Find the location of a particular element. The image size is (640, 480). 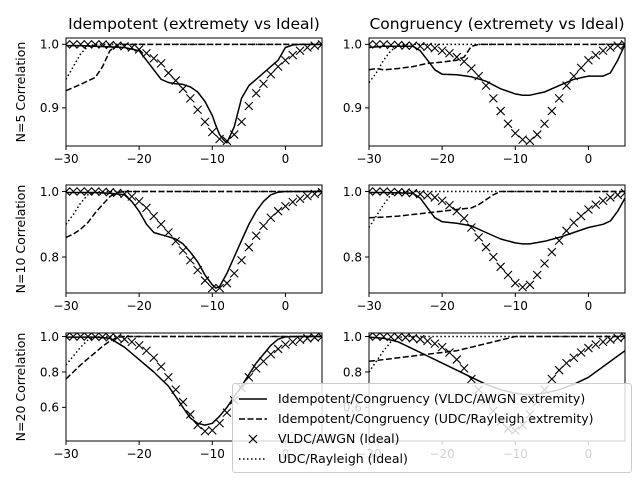

x-tick-label: −30 is located at coordinates (65, 159).